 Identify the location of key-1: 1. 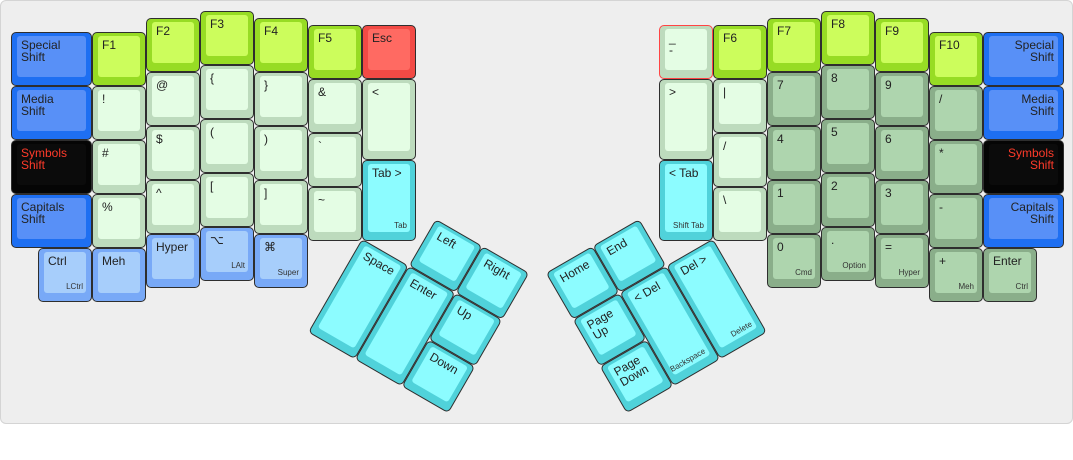
(794, 207).